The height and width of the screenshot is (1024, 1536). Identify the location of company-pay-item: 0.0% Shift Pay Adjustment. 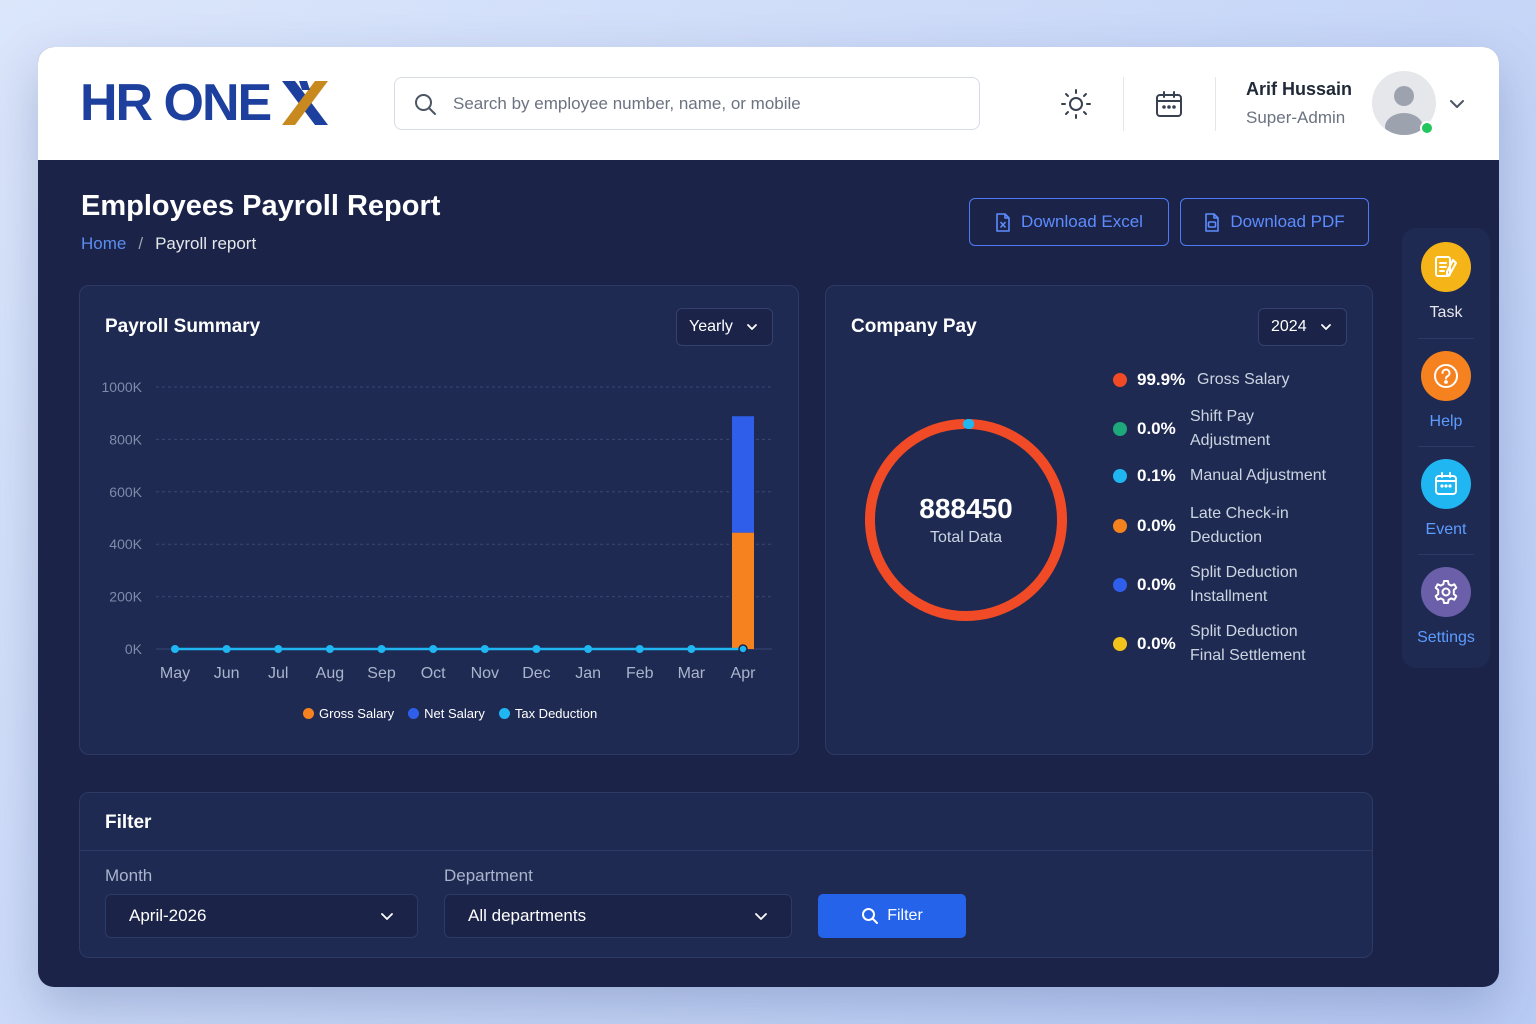
(1191, 429).